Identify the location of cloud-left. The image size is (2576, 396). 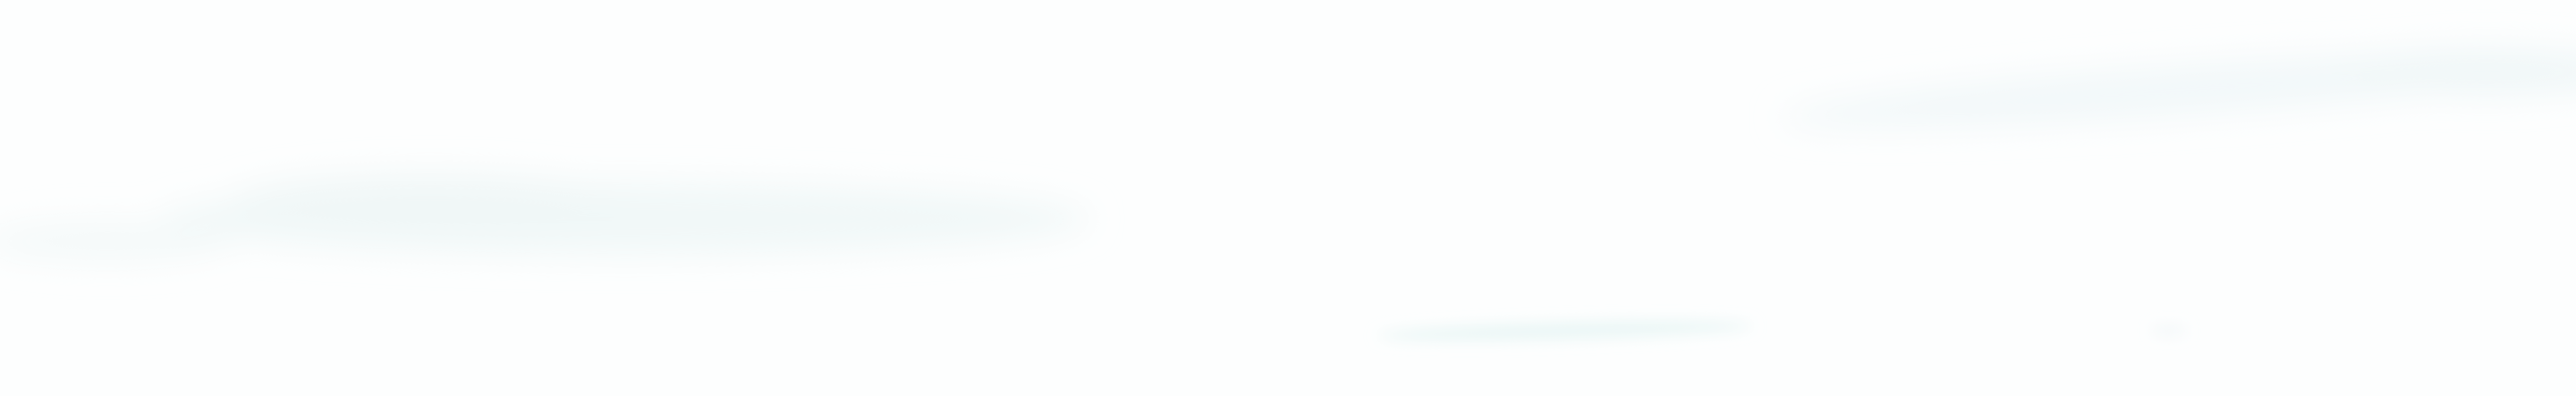
(545, 217).